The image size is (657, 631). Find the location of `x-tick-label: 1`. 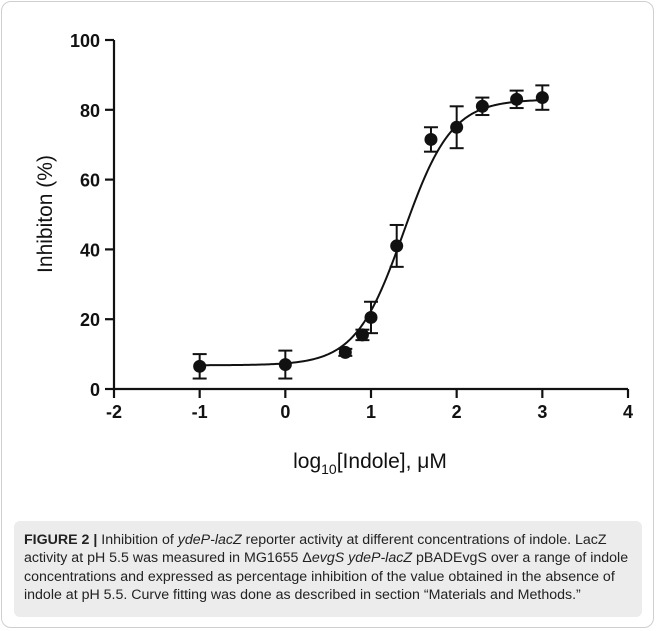

x-tick-label: 1 is located at coordinates (371, 412).